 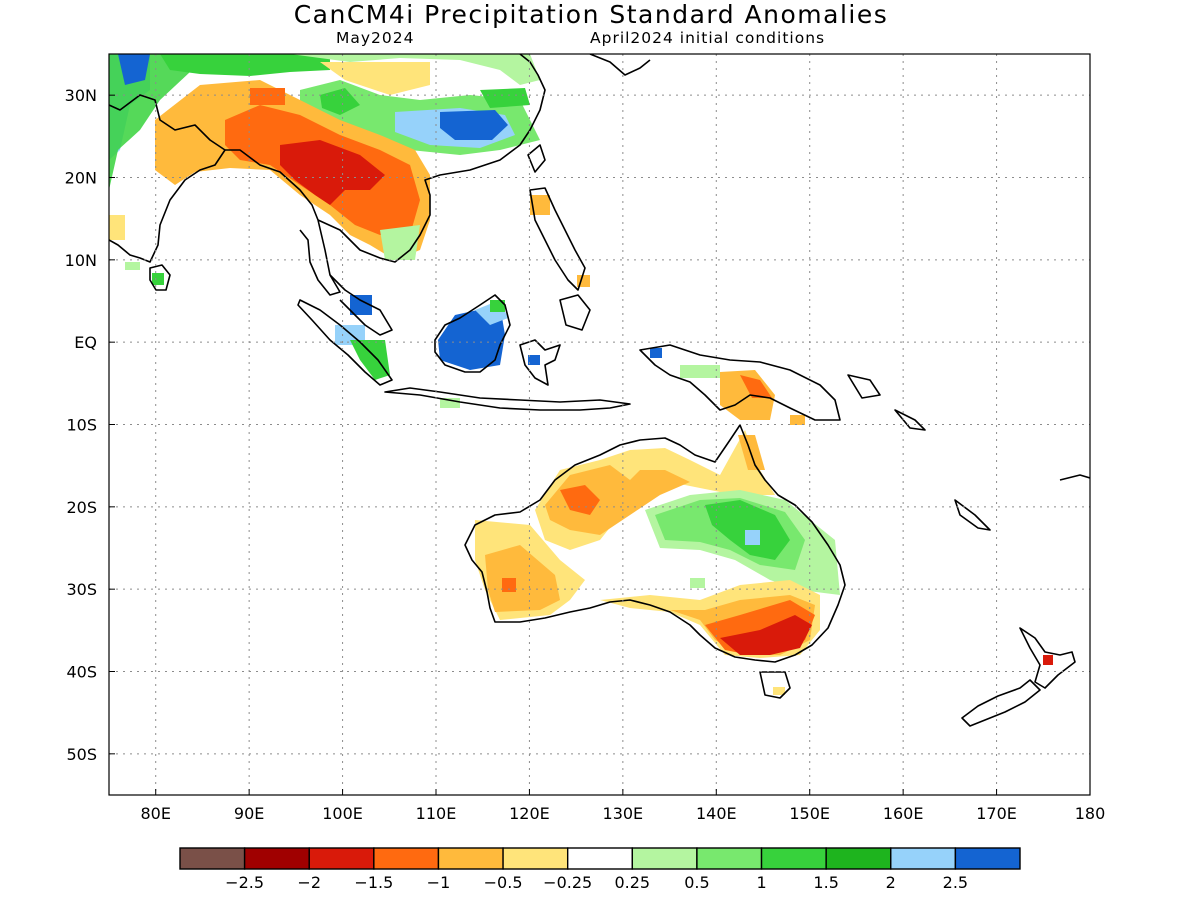 I want to click on colorbar-label: 1, so click(x=761, y=882).